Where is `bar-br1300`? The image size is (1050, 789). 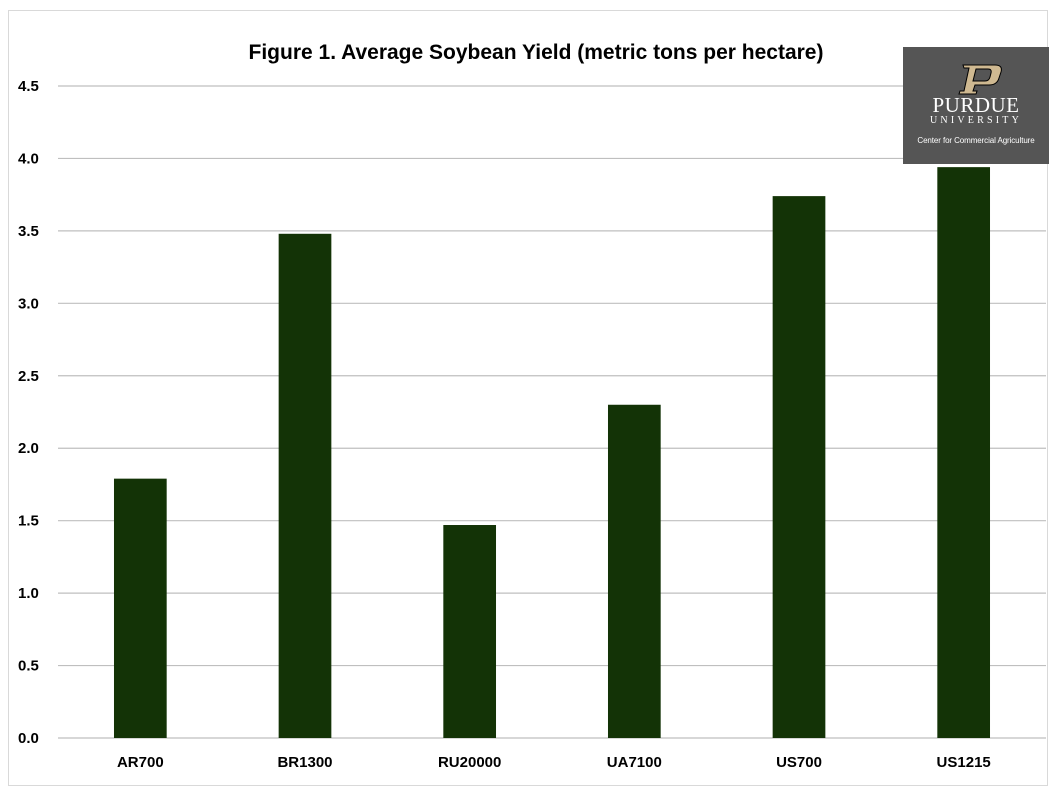
bar-br1300 is located at coordinates (305, 485).